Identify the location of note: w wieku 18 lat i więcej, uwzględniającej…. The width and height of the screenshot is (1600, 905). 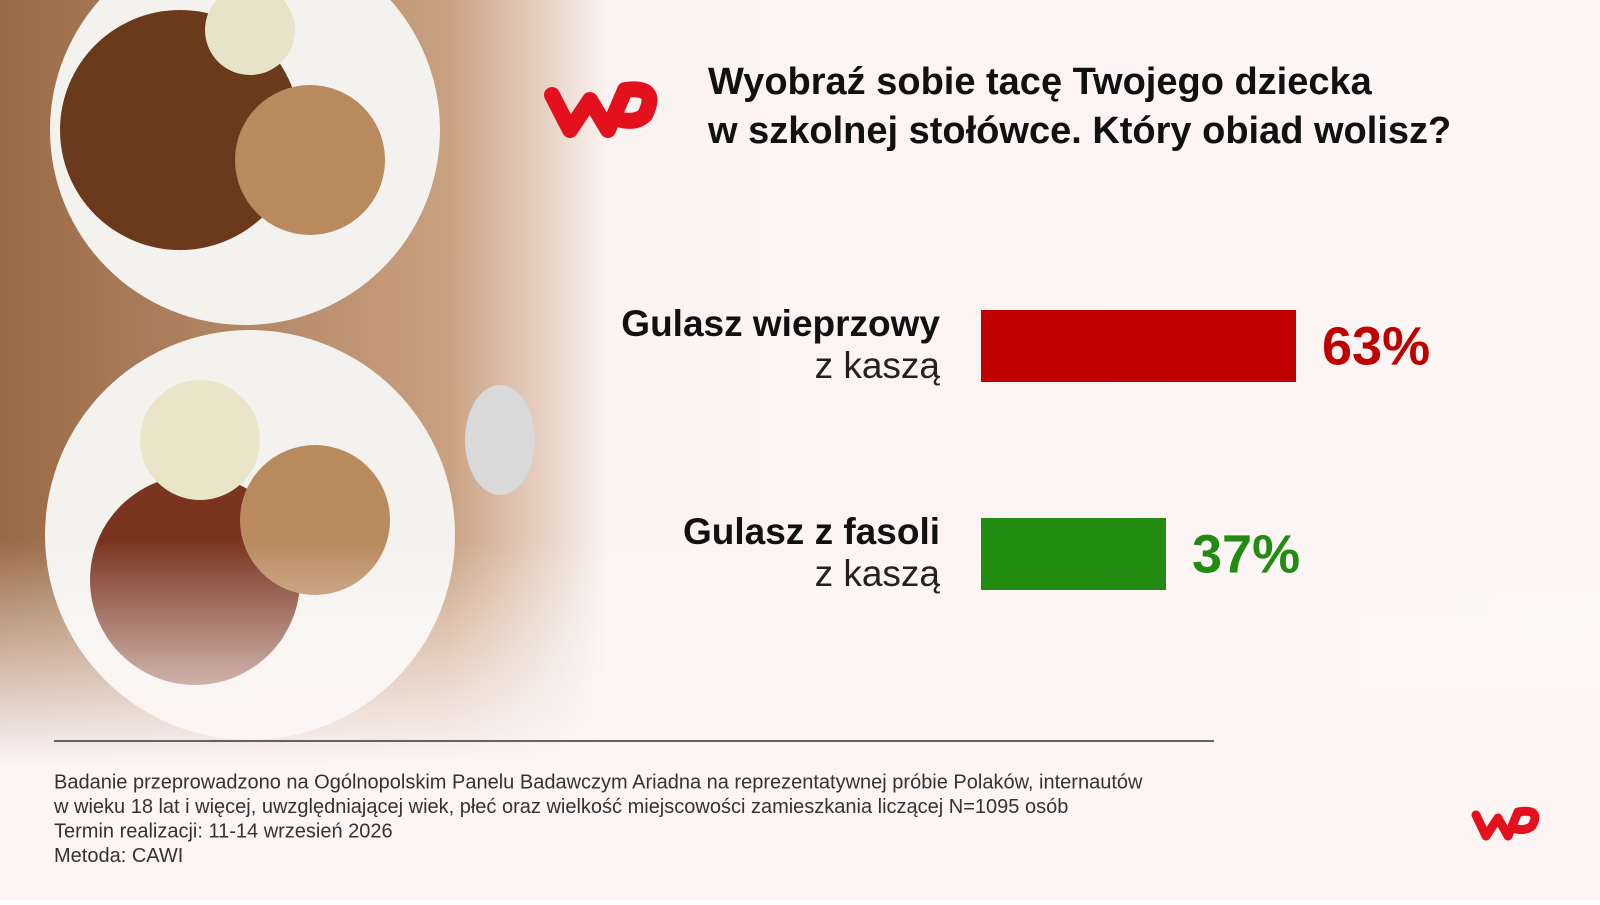
(560, 807).